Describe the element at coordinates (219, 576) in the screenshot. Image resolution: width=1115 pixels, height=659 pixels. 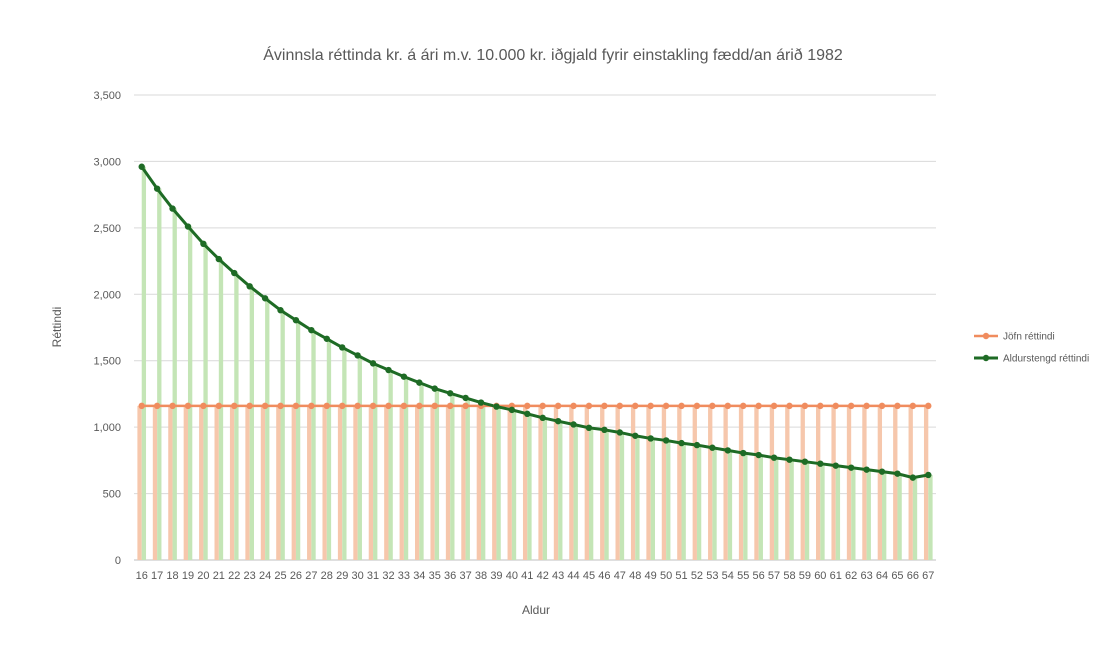
I see `x-tick-label: 21` at that location.